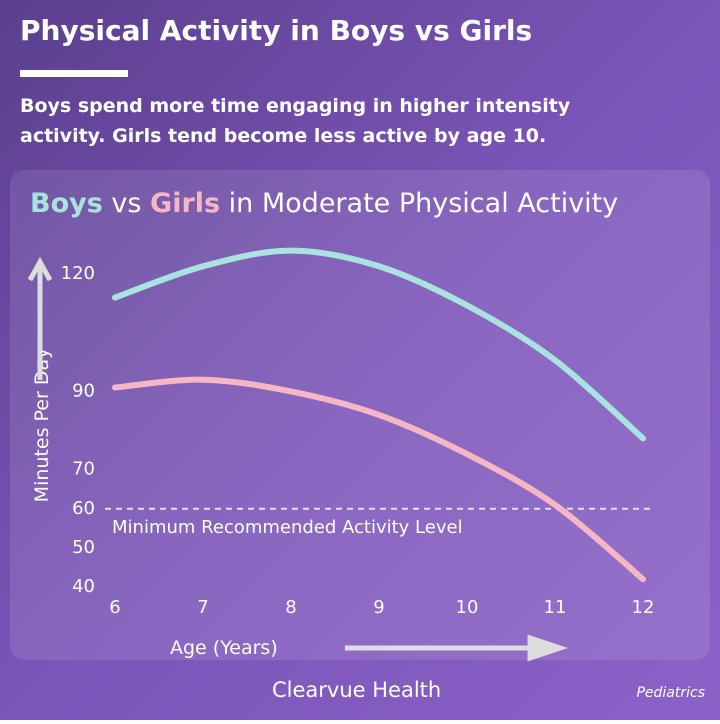 The height and width of the screenshot is (724, 720). I want to click on y-tick-label: 60, so click(83, 508).